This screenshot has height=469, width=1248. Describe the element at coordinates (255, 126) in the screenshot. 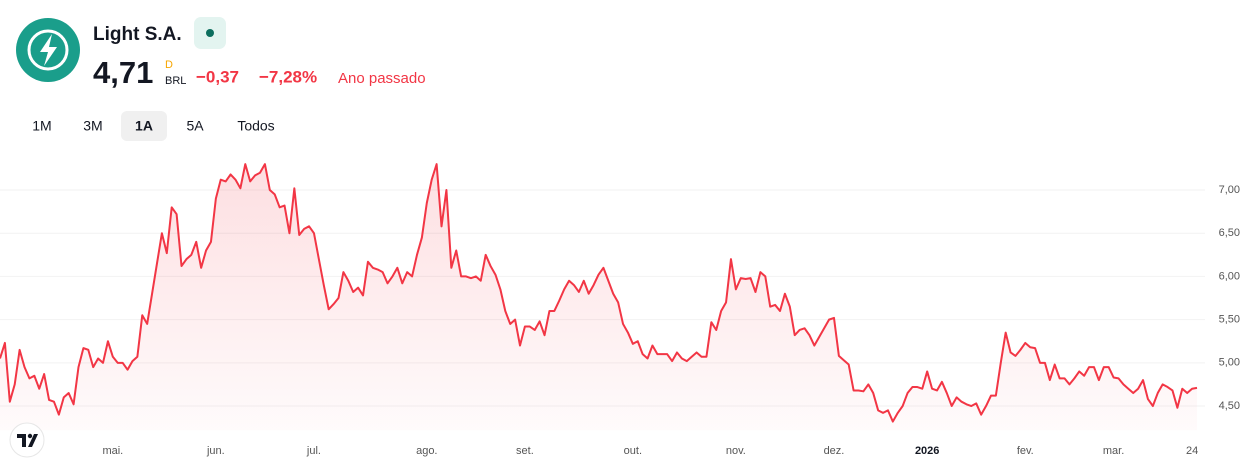

I see `range-tab: Todos` at that location.